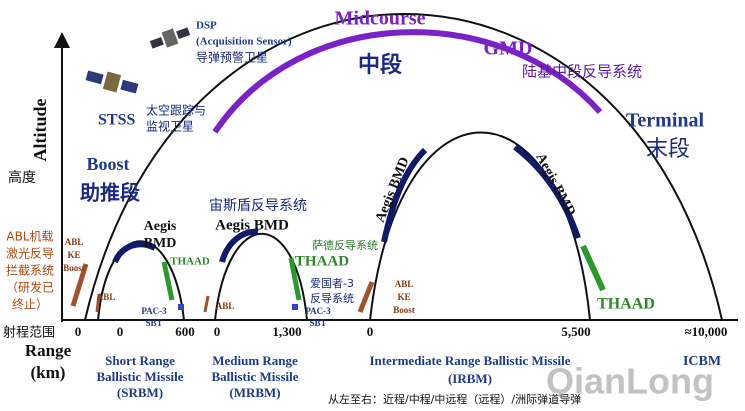 The width and height of the screenshot is (745, 411). What do you see at coordinates (110, 193) in the screenshot?
I see `phase-label: 助推段` at bounding box center [110, 193].